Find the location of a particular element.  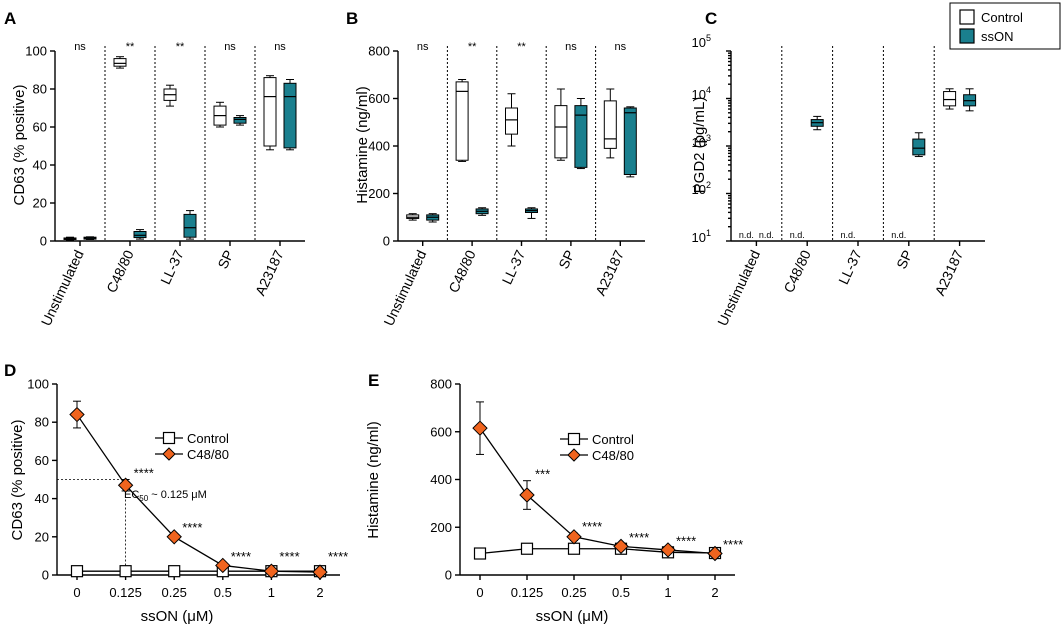

panel-a-significance: ns is located at coordinates (230, 47).